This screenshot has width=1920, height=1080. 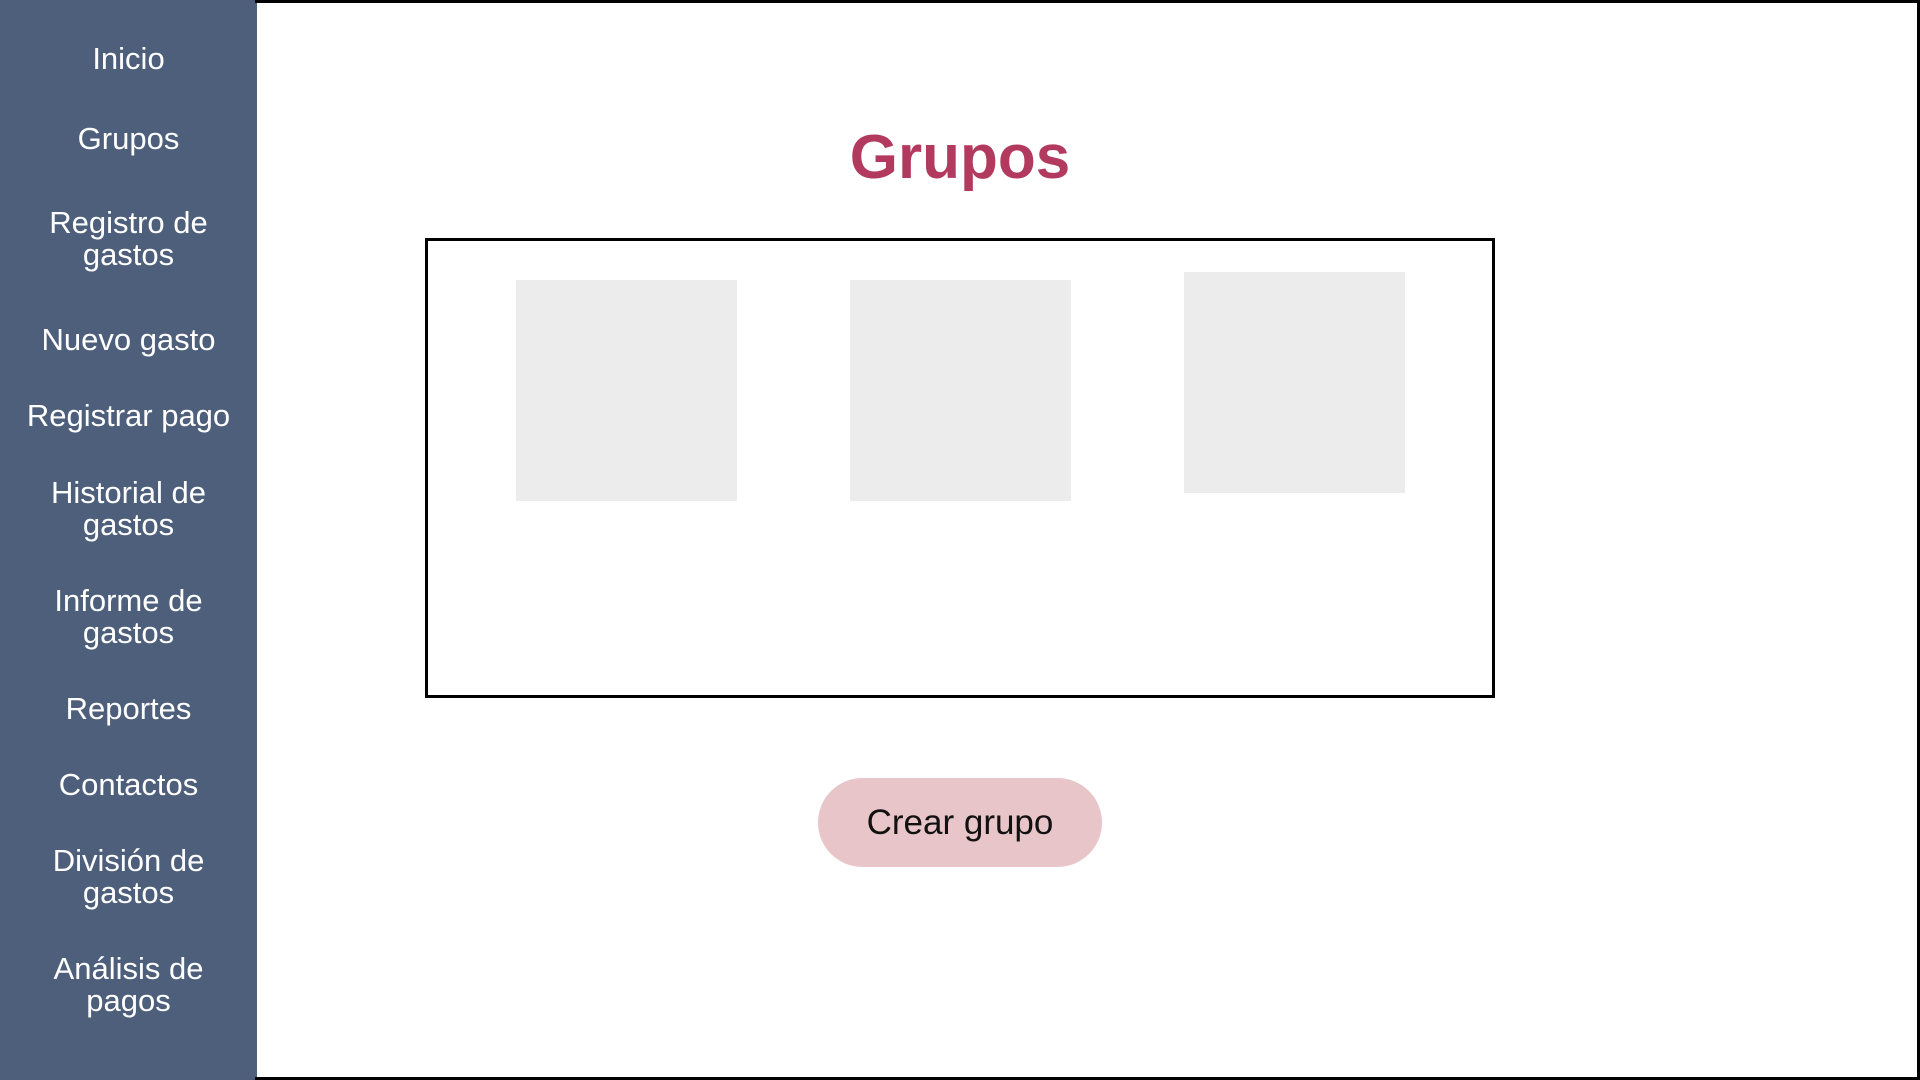 What do you see at coordinates (128, 415) in the screenshot?
I see `sidebar-item-registrar-pago: Registrar pago` at bounding box center [128, 415].